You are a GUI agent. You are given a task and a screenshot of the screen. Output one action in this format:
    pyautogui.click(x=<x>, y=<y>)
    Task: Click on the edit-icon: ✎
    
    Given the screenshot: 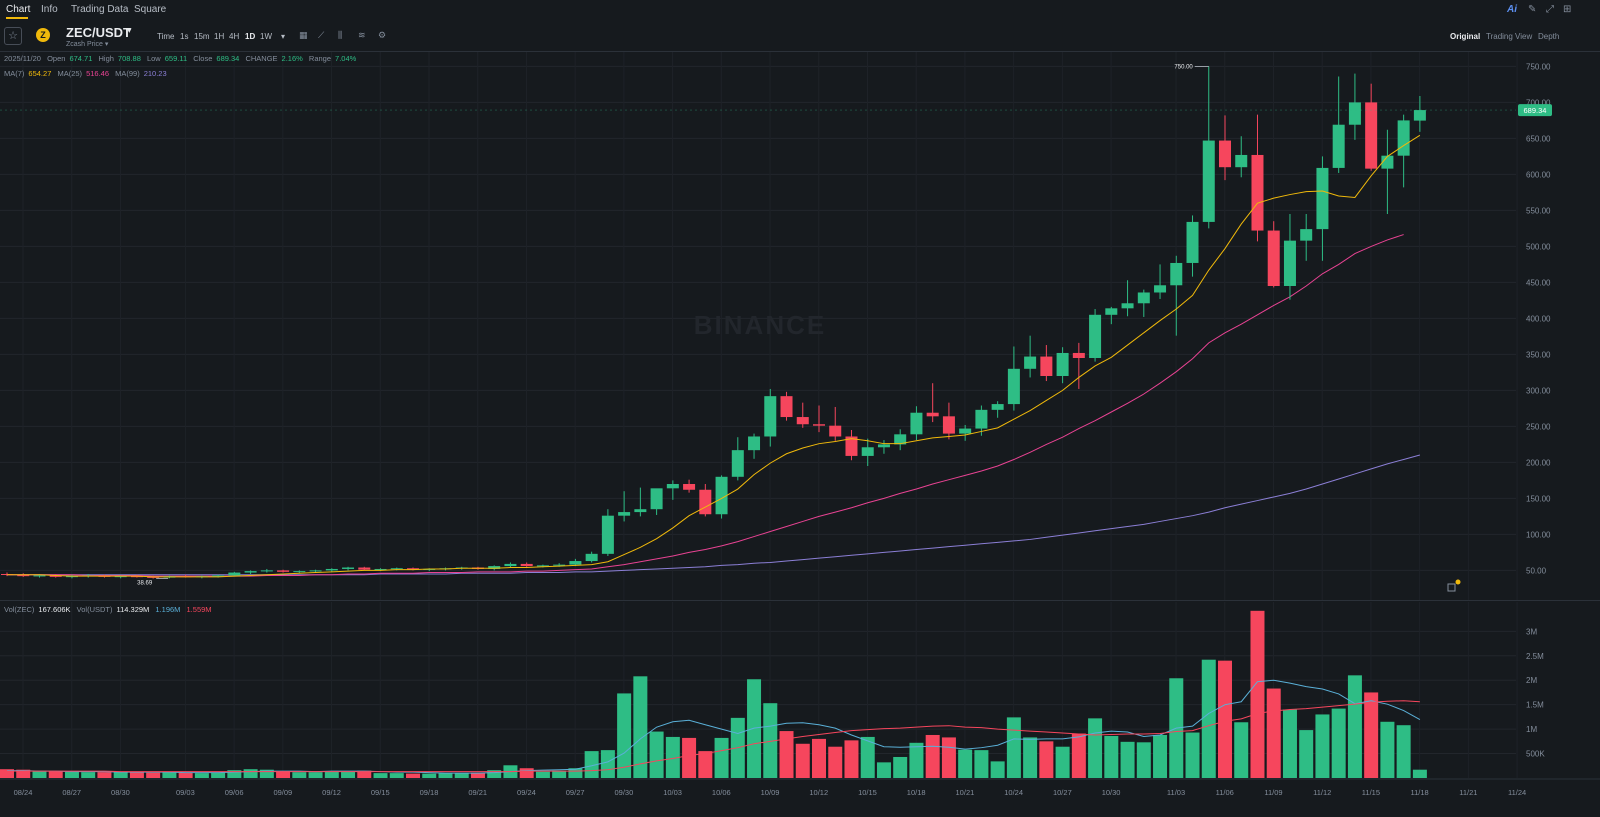 What is the action you would take?
    pyautogui.click(x=1532, y=9)
    